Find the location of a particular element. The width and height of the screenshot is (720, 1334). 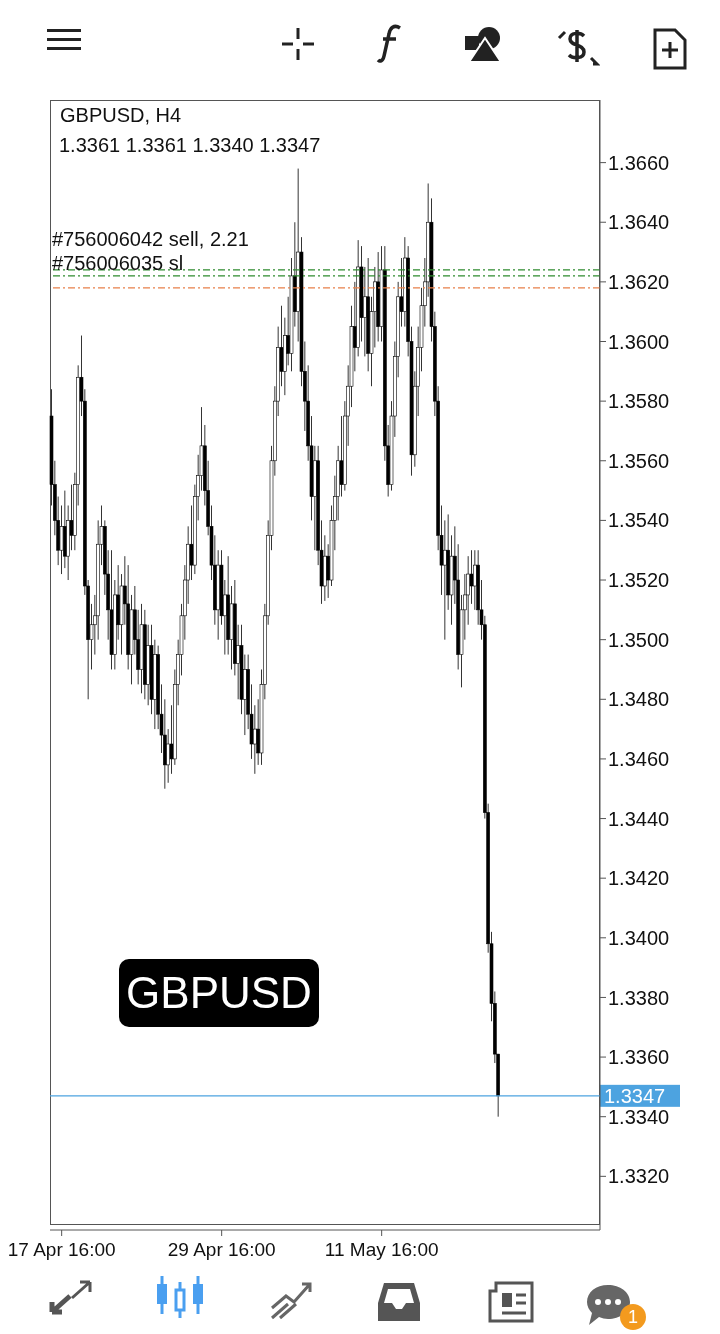

y-tick-label: 1.3400 is located at coordinates (639, 937).